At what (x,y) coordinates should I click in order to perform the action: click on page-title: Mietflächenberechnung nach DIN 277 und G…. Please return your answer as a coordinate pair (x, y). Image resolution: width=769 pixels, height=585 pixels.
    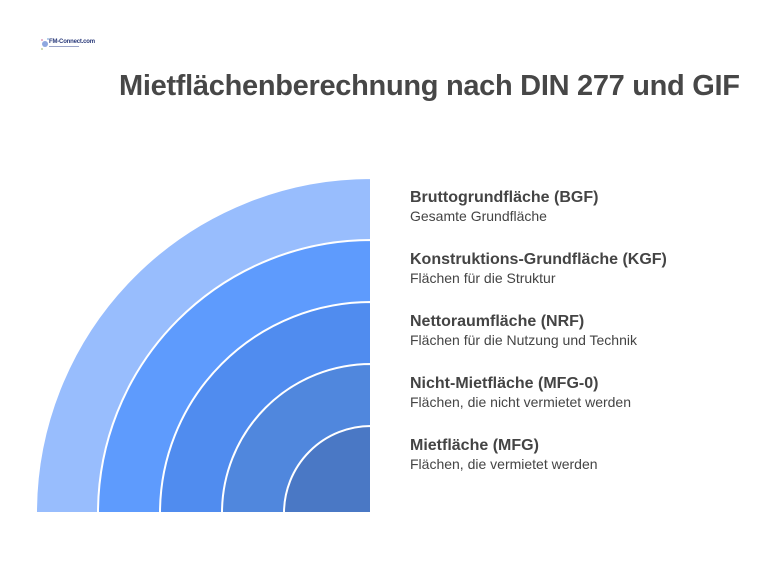
    Looking at the image, I should click on (429, 86).